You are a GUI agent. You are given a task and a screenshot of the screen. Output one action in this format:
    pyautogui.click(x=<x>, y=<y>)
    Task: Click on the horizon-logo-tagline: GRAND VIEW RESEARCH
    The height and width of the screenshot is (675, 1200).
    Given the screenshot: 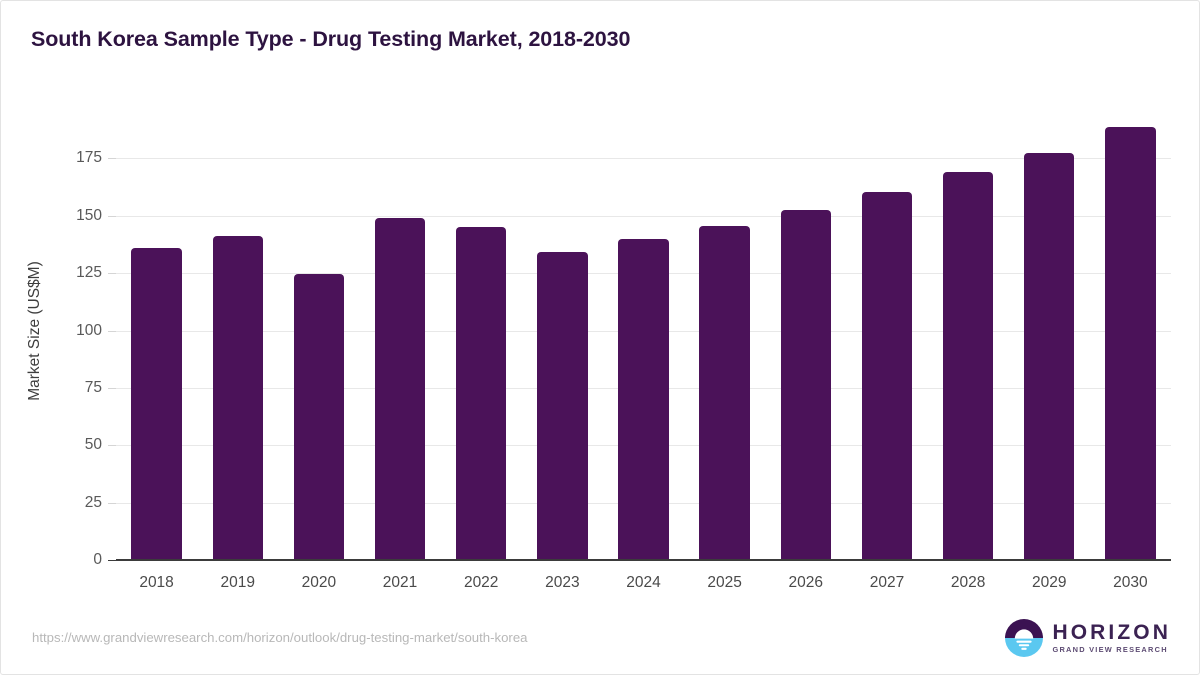 What is the action you would take?
    pyautogui.click(x=1110, y=650)
    